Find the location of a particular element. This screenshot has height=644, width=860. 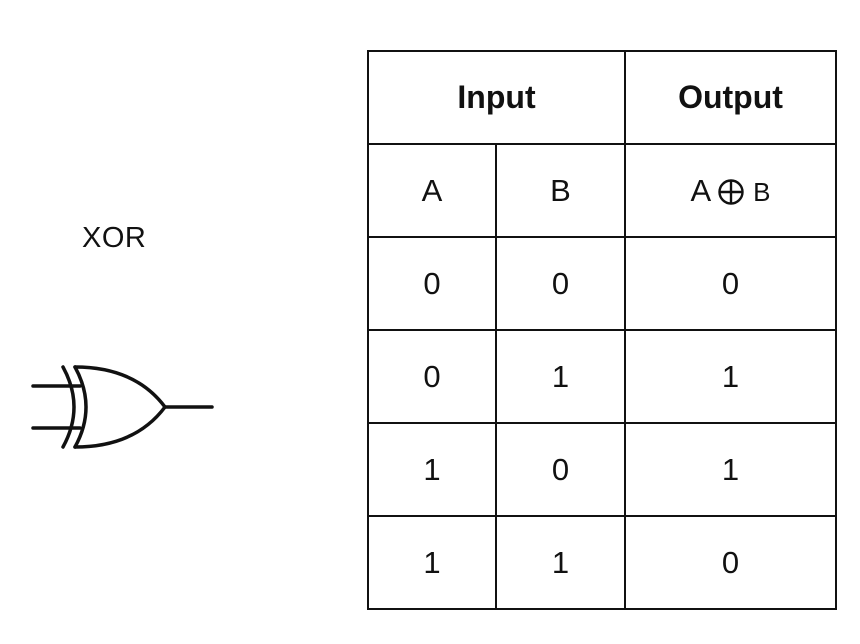

table-row: 0 0 0 is located at coordinates (602, 283).